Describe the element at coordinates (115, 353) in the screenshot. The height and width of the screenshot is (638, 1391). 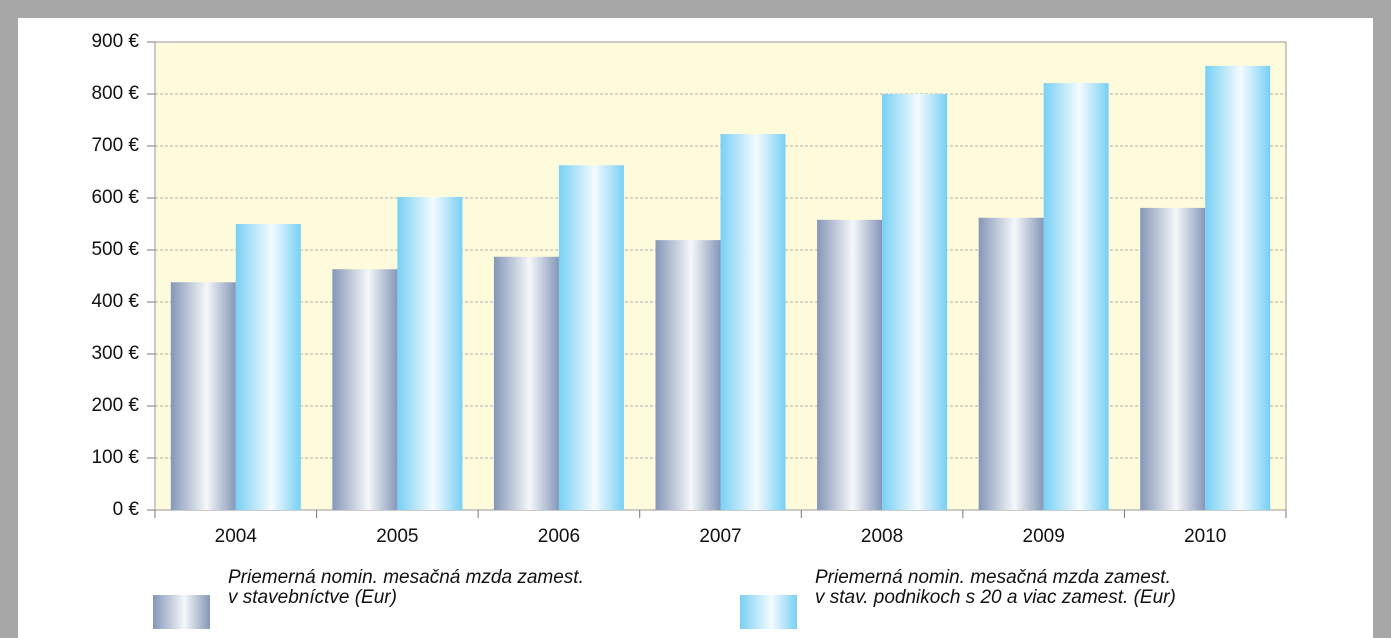
I see `y-tick-label: 300 €` at that location.